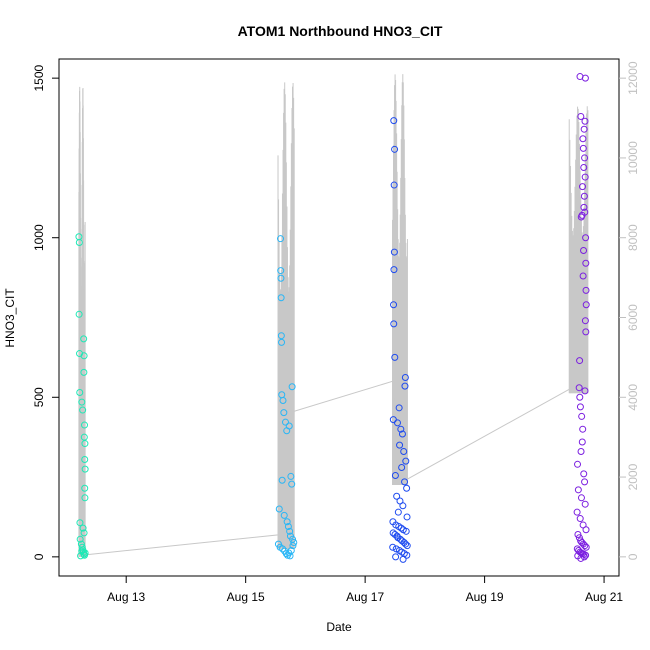  Describe the element at coordinates (633, 476) in the screenshot. I see `y2-tick-label: 2000` at that location.